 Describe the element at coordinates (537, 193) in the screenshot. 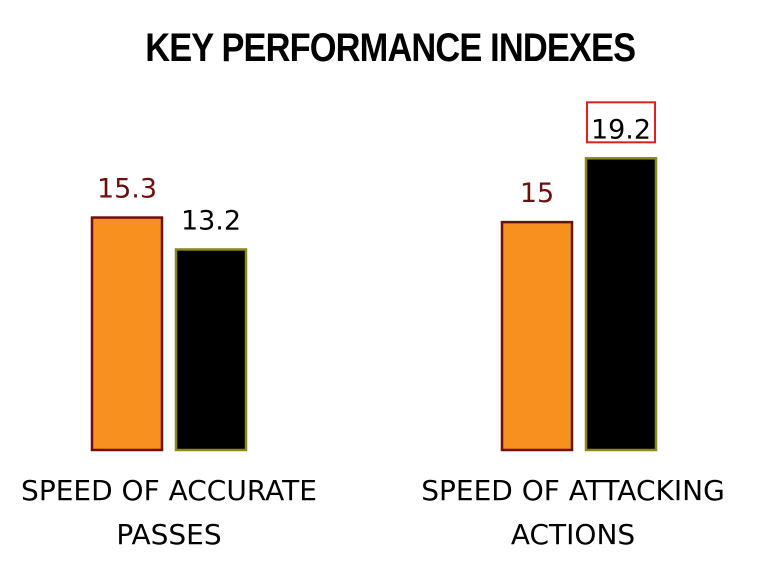

I see `value-label-series0-cat1: 15` at that location.